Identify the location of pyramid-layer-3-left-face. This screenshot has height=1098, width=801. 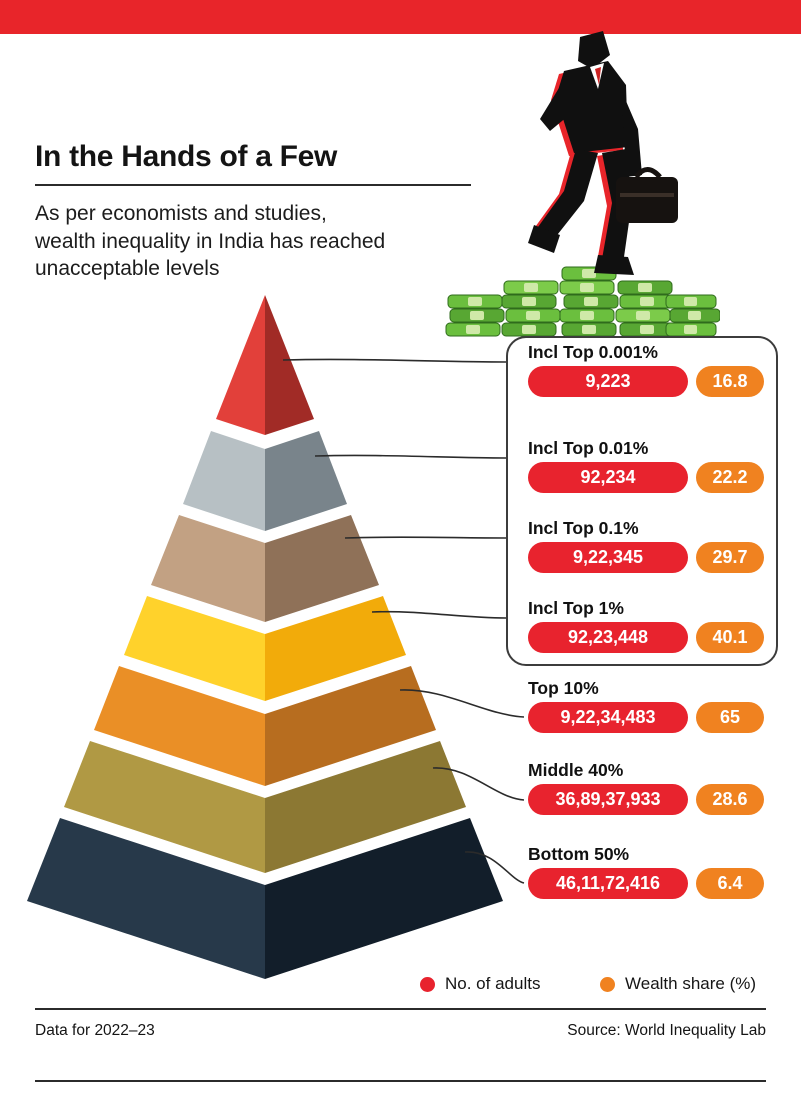
(208, 568).